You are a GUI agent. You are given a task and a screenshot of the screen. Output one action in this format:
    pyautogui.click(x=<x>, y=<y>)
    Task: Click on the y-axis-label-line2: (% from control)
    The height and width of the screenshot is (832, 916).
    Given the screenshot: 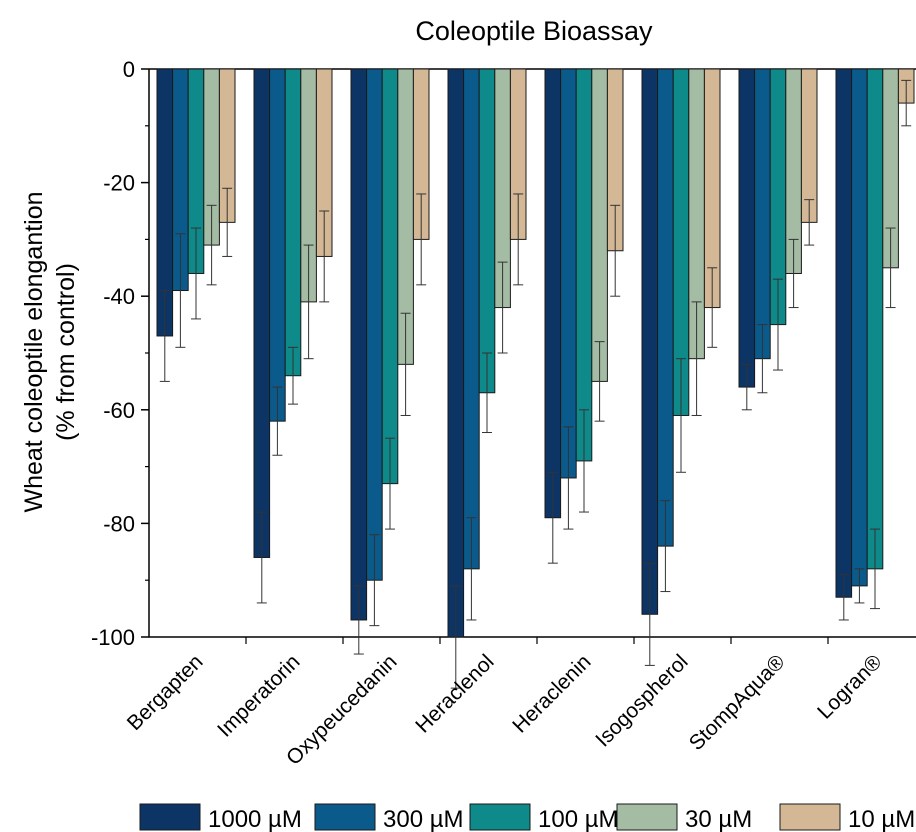 What is the action you would take?
    pyautogui.click(x=66, y=352)
    